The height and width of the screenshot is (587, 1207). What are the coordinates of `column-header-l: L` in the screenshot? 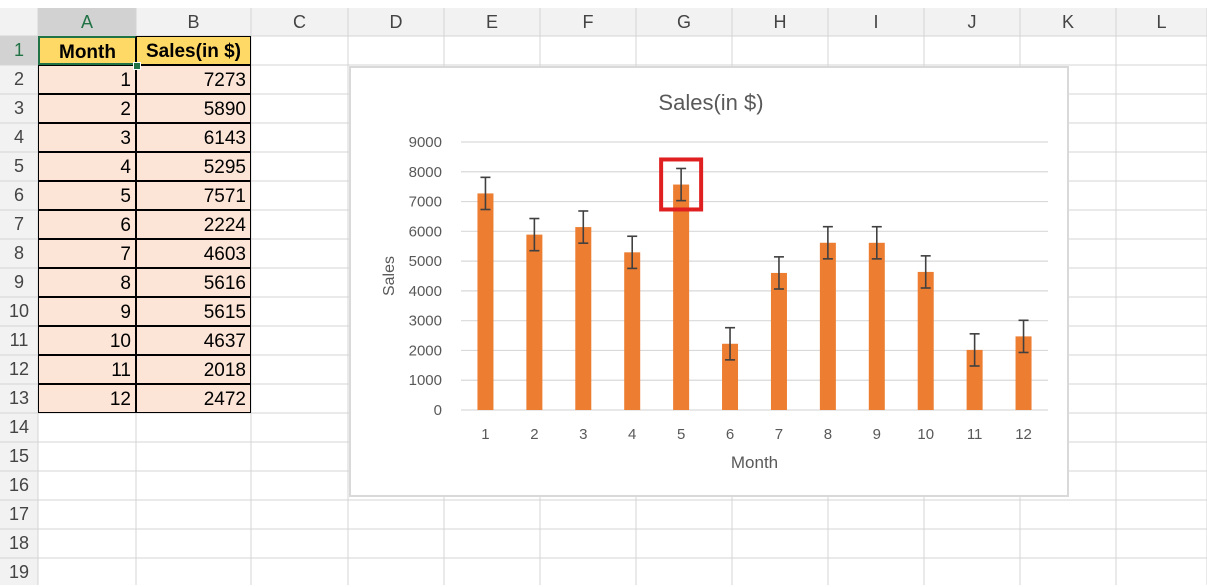 It's located at (1161, 22).